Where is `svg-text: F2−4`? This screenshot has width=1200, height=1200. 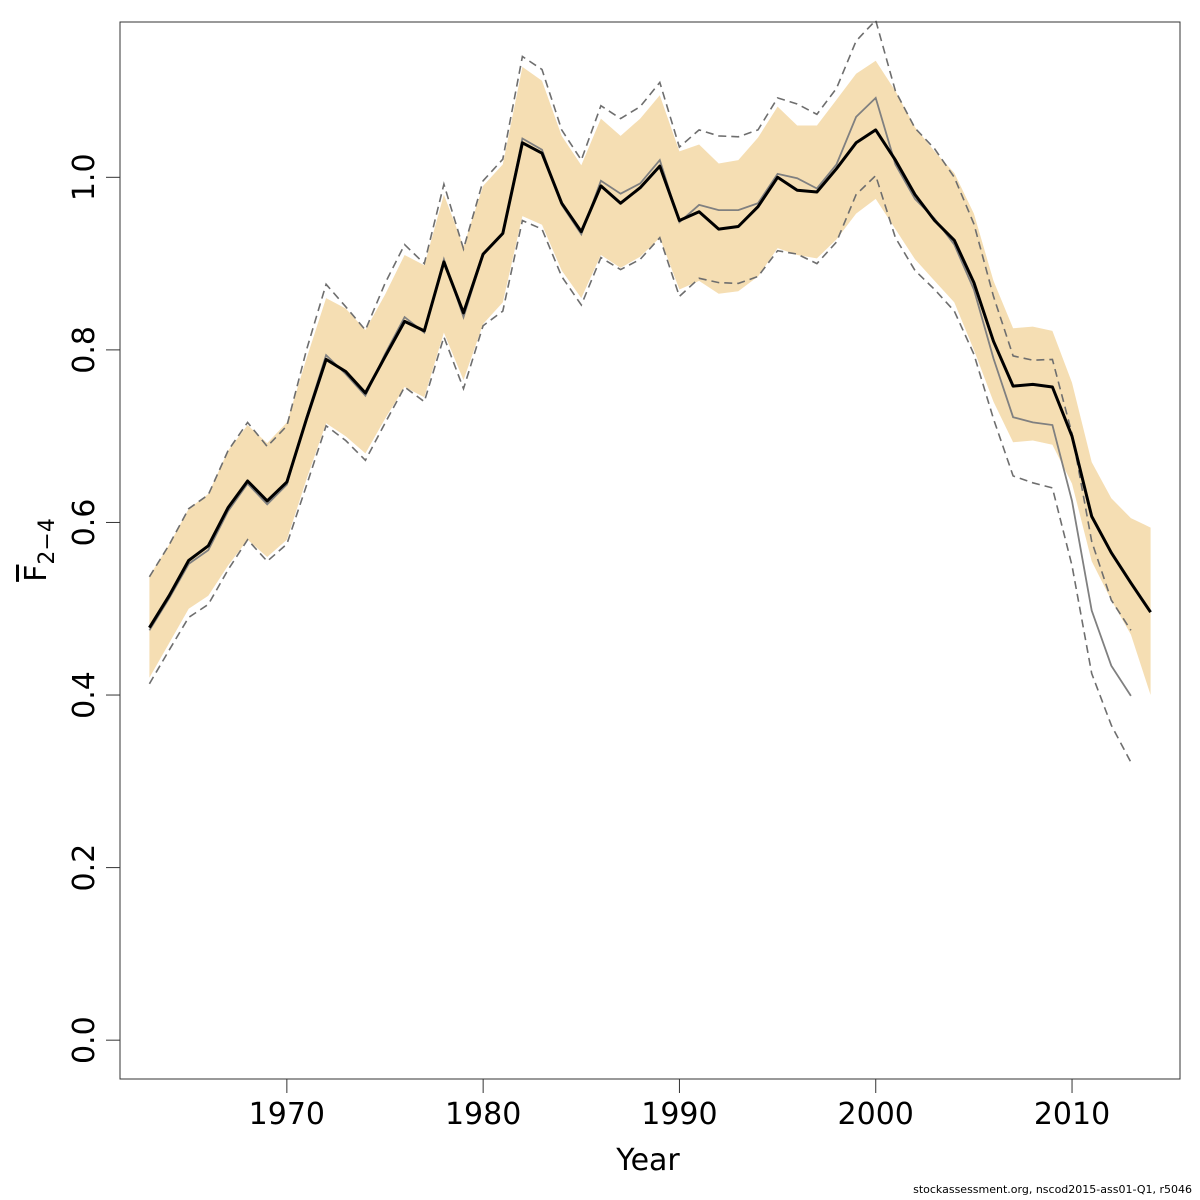 svg-text: F2−4 is located at coordinates (39, 550).